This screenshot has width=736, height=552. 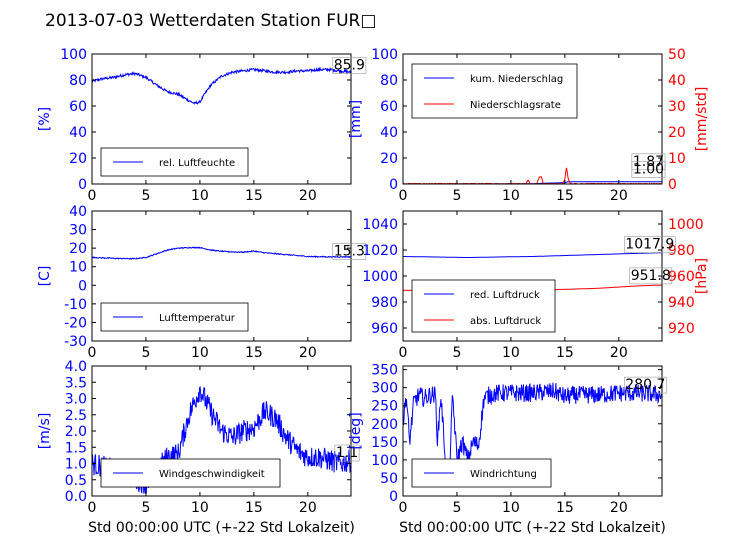 I want to click on temperature-value-annotation-box, so click(x=349, y=251).